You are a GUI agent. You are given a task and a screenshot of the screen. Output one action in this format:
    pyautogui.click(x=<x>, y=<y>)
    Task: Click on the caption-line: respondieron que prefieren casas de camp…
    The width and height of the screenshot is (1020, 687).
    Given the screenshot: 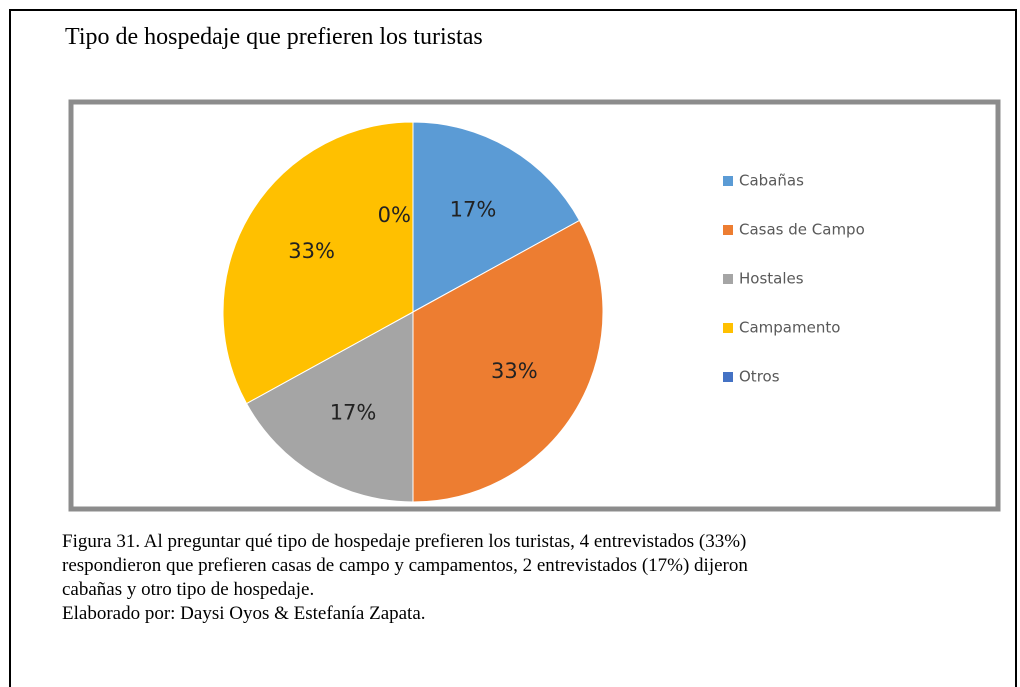 What is the action you would take?
    pyautogui.click(x=405, y=565)
    